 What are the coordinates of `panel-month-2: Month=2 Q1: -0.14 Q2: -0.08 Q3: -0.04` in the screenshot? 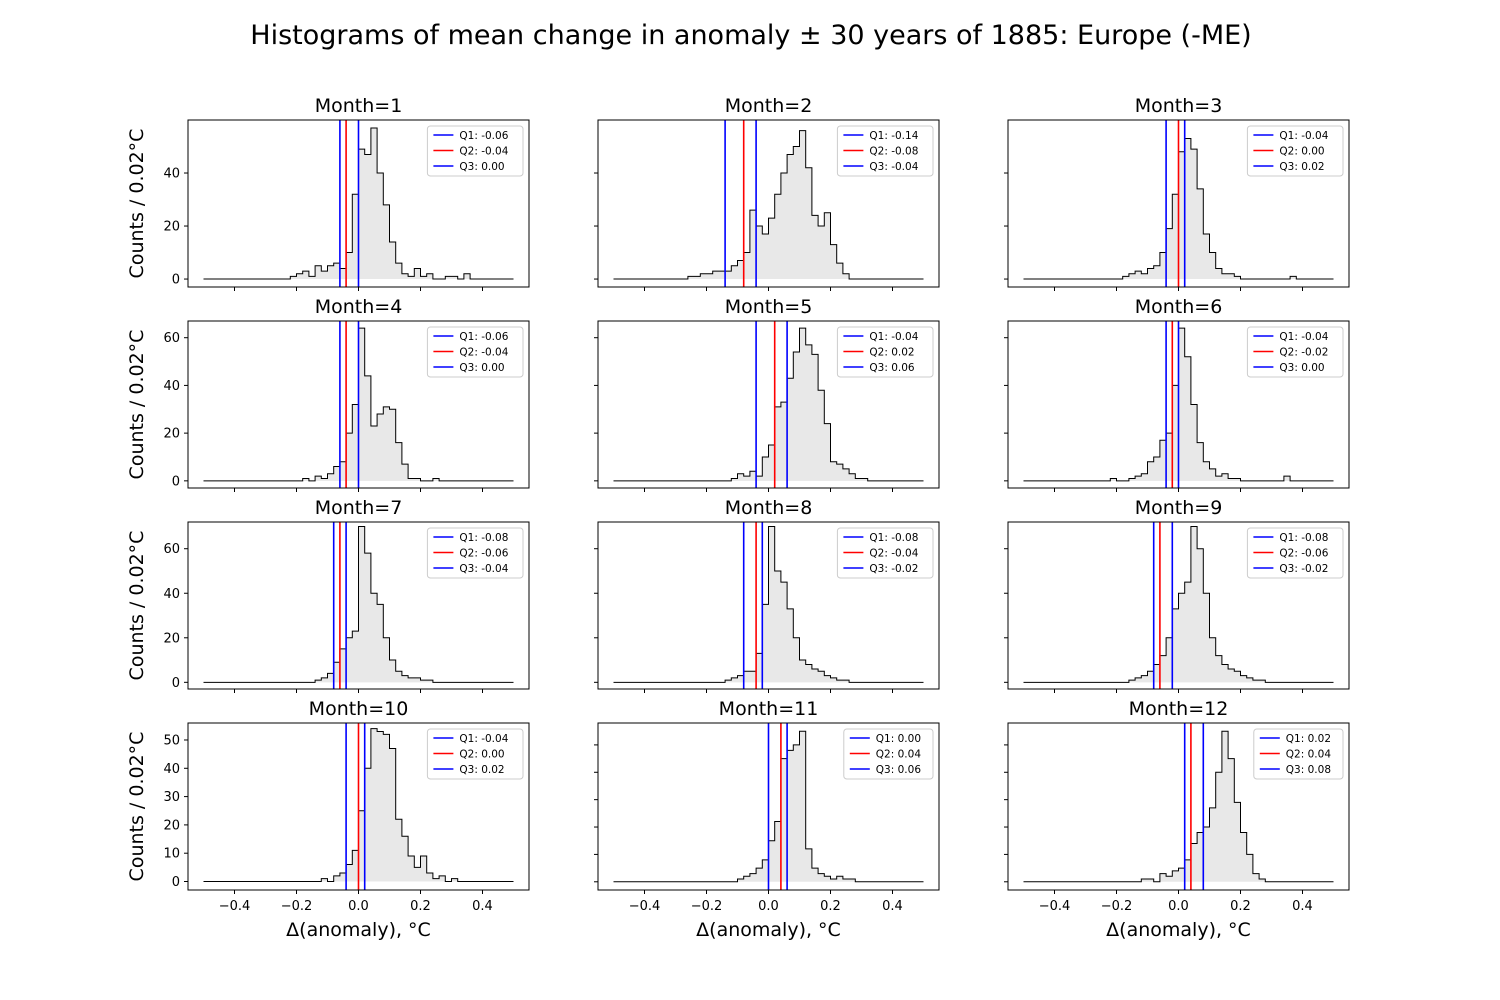 It's located at (767, 193).